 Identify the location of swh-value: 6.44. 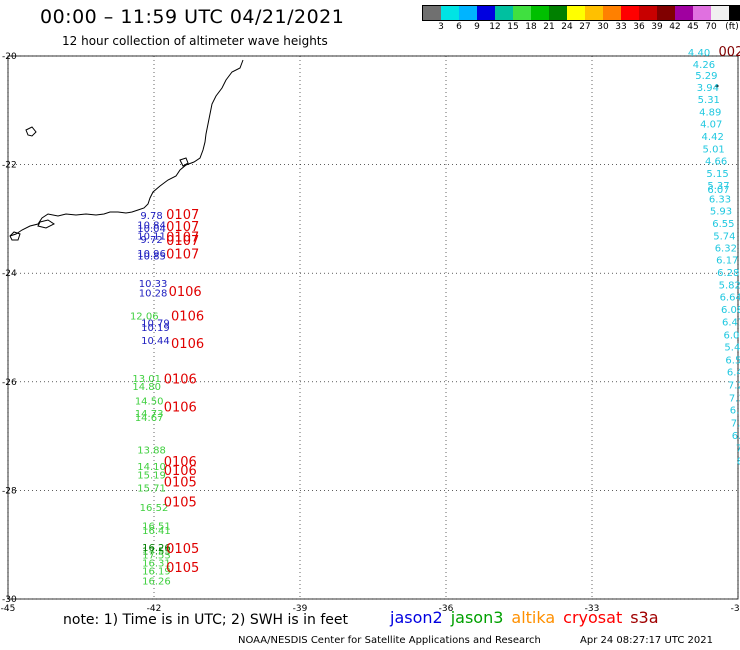
(733, 372).